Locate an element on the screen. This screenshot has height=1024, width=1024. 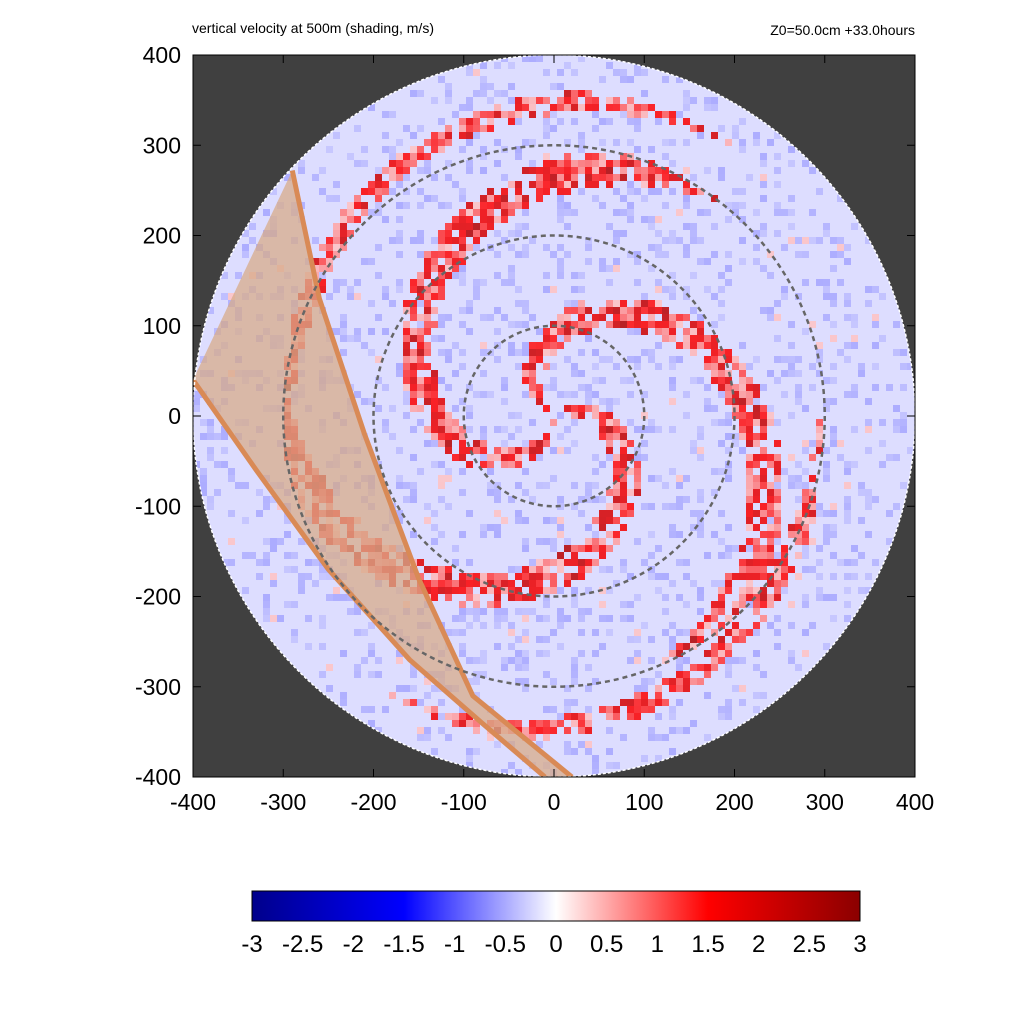
y-tick-label: -100 is located at coordinates (158, 506).